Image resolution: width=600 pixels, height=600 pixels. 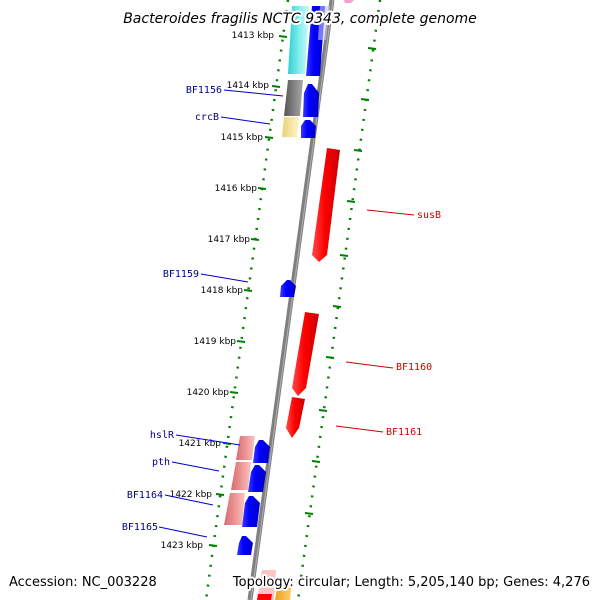 I want to click on forward-strand-genes, so click(x=283, y=280).